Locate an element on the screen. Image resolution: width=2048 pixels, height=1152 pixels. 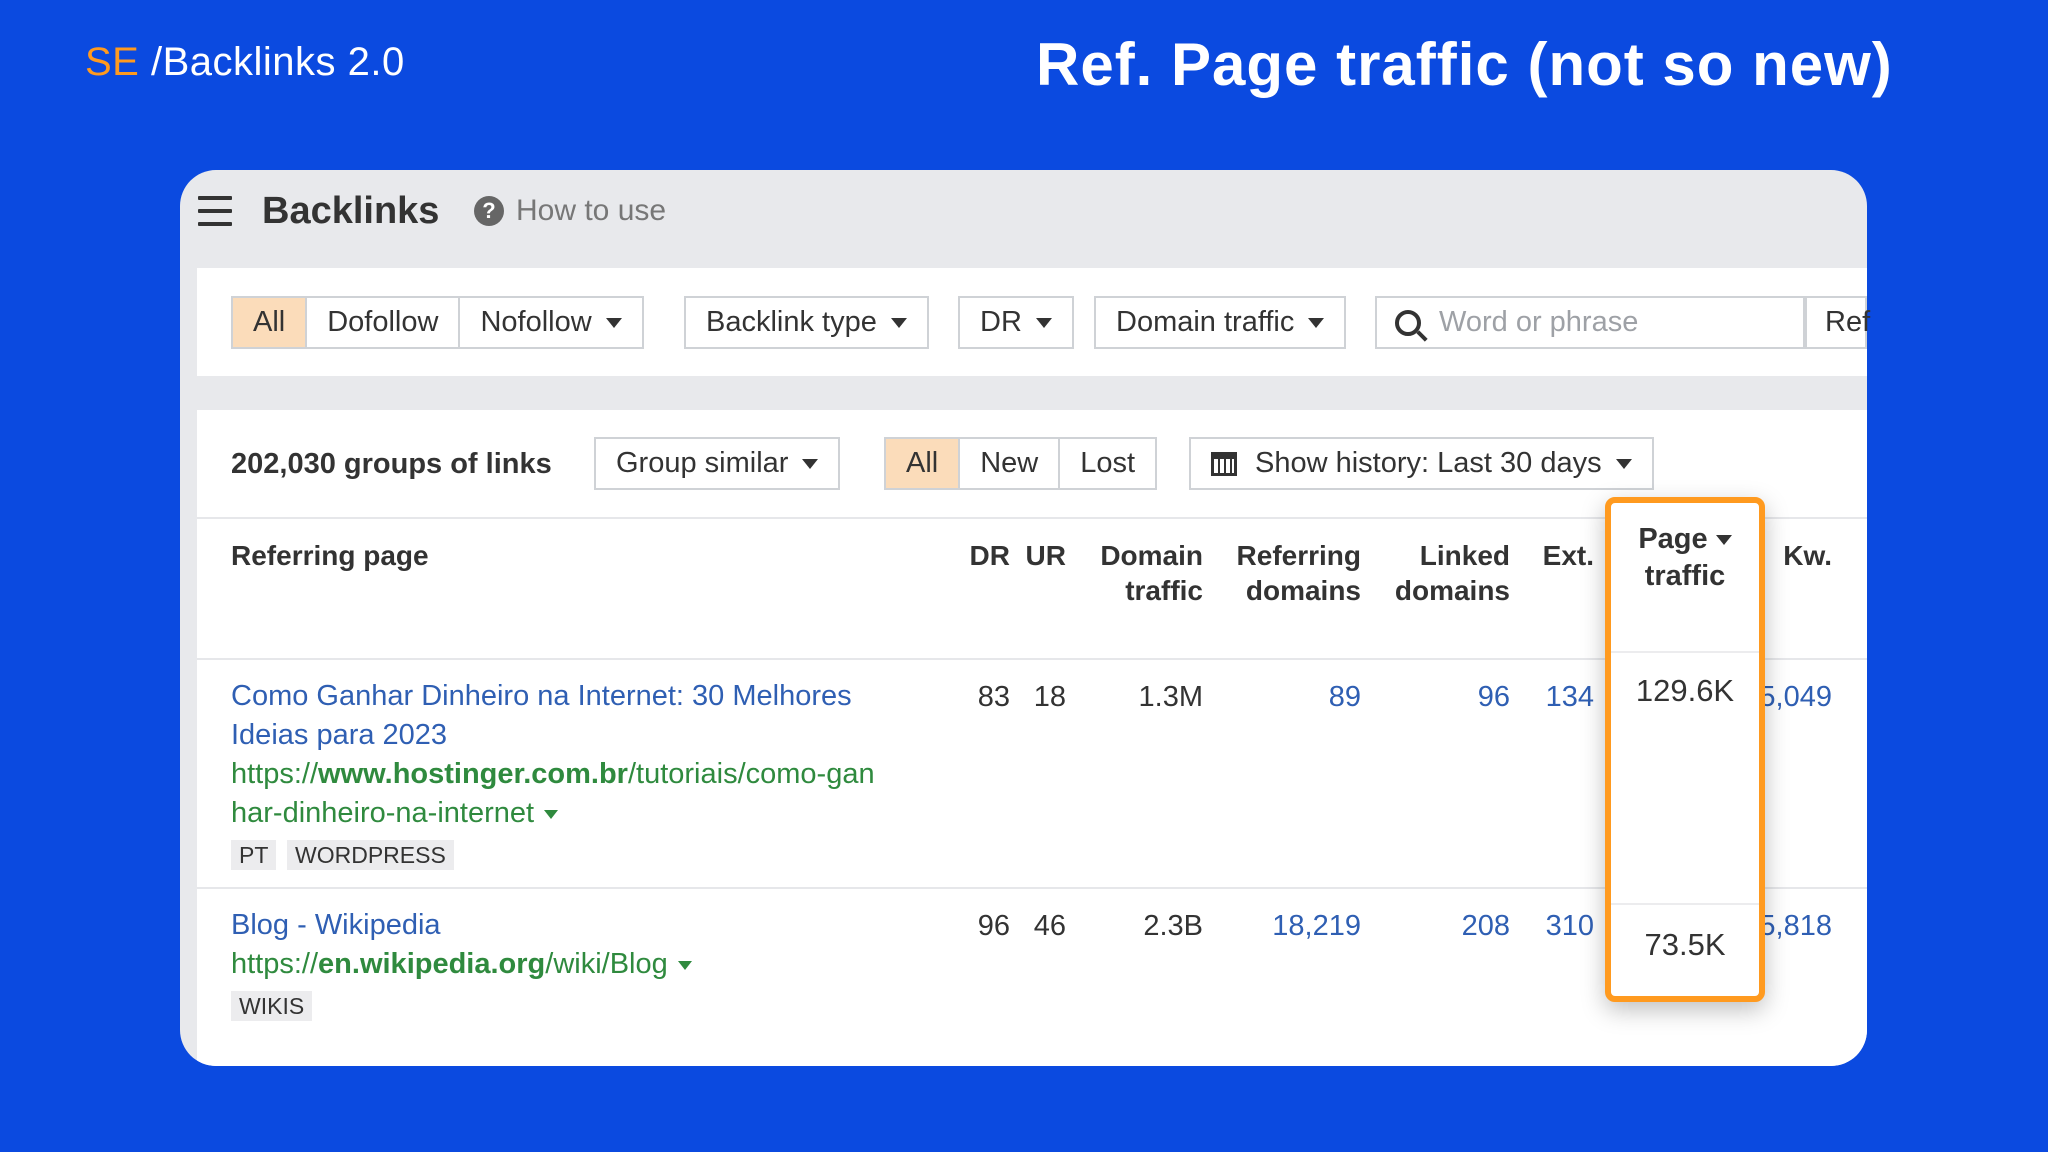
search-input: Word or phrase is located at coordinates (1590, 322).